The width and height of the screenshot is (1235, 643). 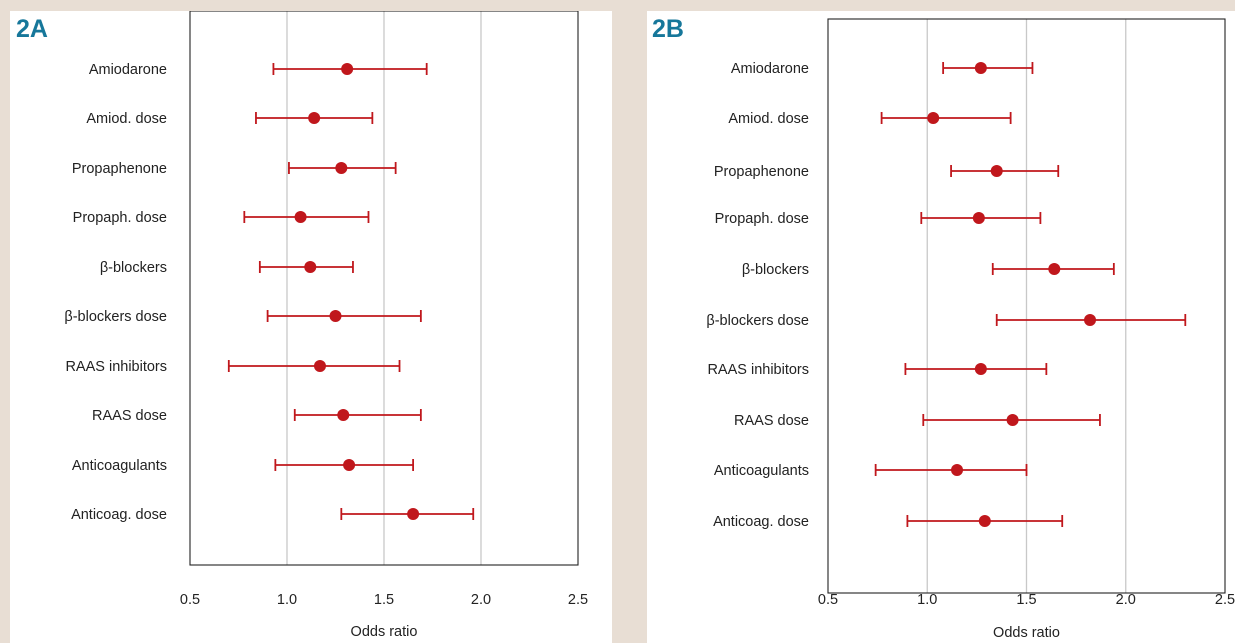 I want to click on panel-label: 2B, so click(x=668, y=29).